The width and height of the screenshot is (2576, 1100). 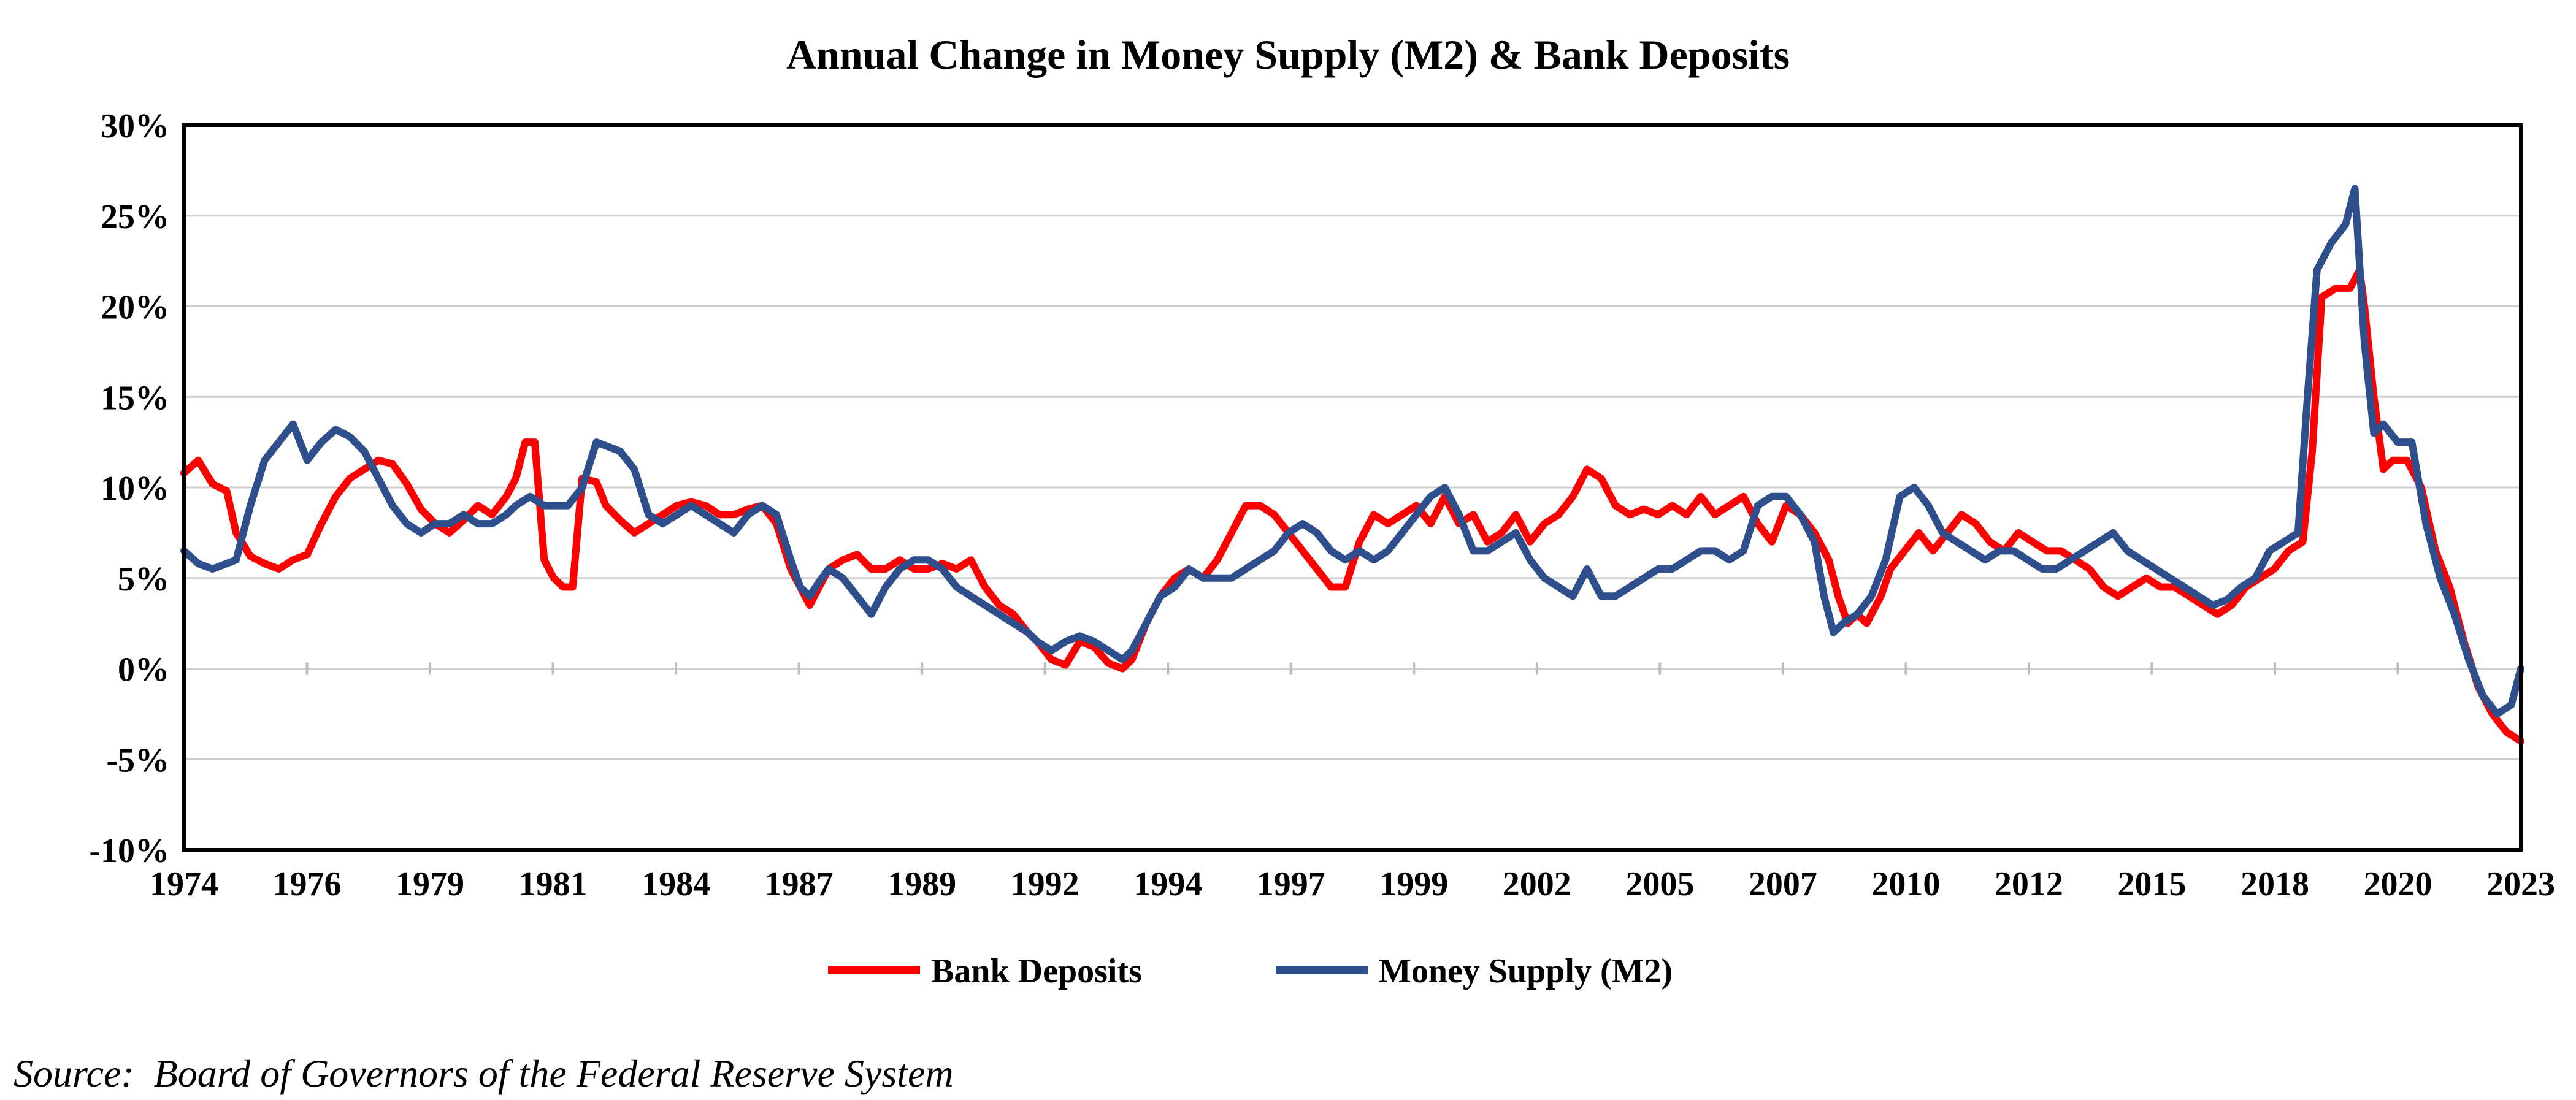 What do you see at coordinates (1045, 884) in the screenshot?
I see `x-tick-label: 1992` at bounding box center [1045, 884].